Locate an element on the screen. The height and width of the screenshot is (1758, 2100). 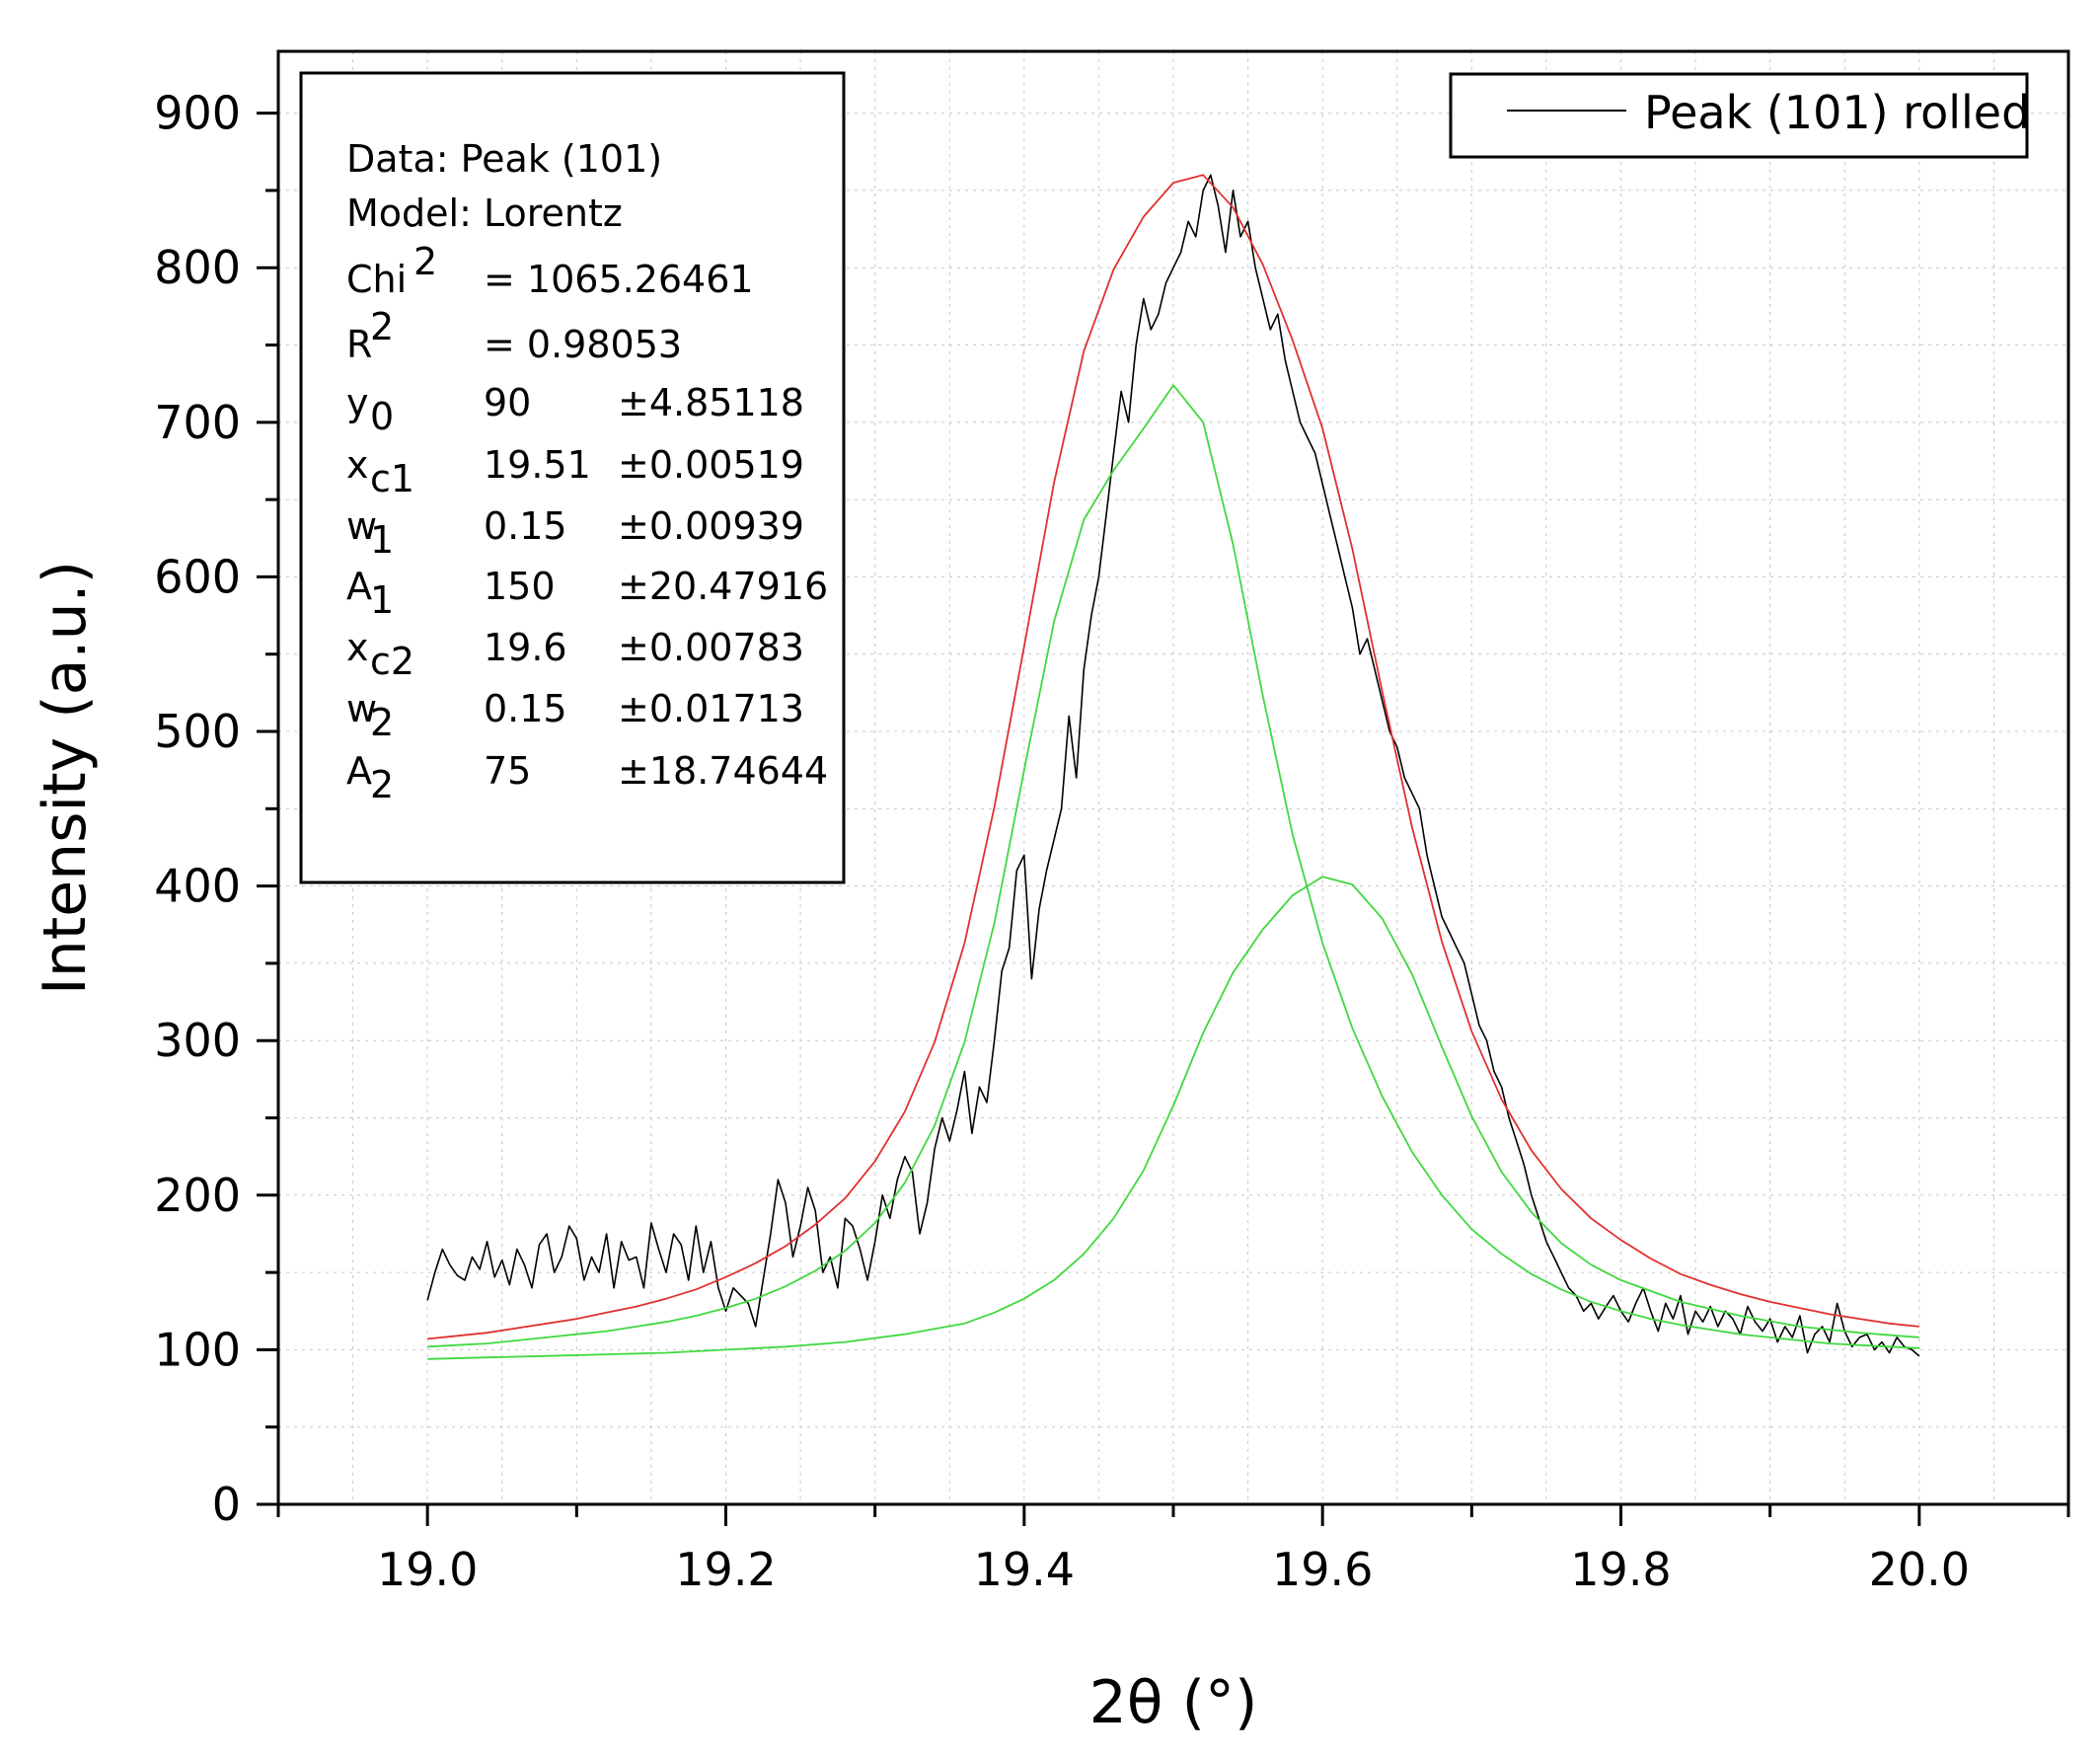
fit-param-row: w2 0.15 ±0.01713 is located at coordinates (575, 715).